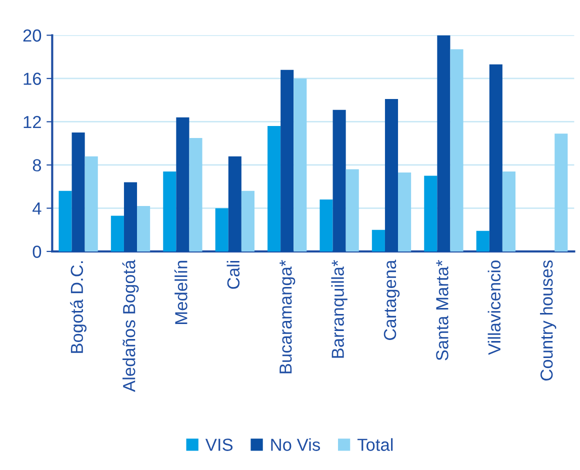  What do you see at coordinates (219, 444) in the screenshot?
I see `legend-label: VIS` at bounding box center [219, 444].